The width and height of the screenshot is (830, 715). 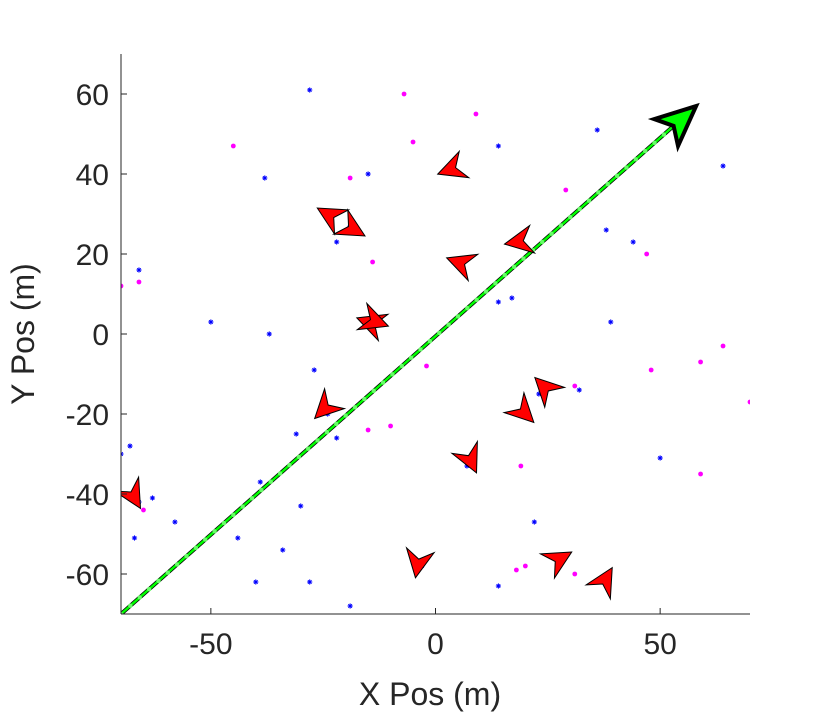 What do you see at coordinates (430, 694) in the screenshot?
I see `x-axis-label: X Pos (m)` at bounding box center [430, 694].